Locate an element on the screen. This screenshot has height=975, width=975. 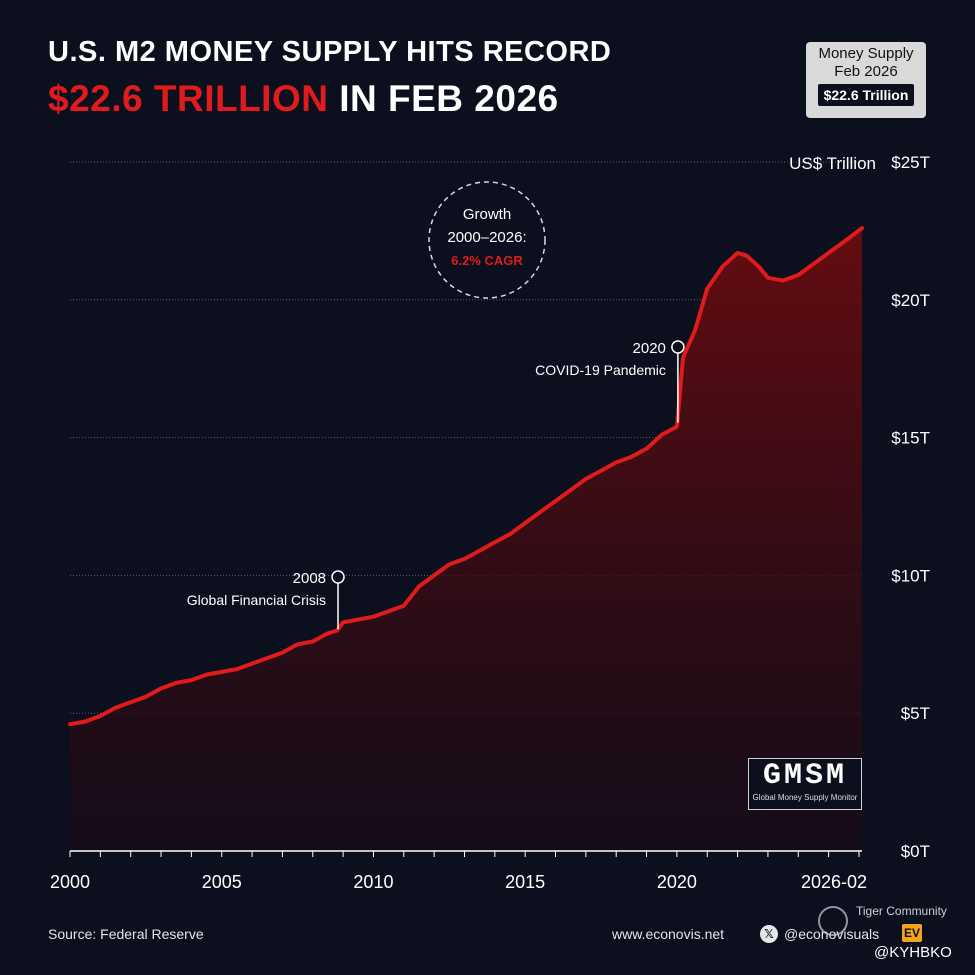
growth-circle is located at coordinates (487, 240).